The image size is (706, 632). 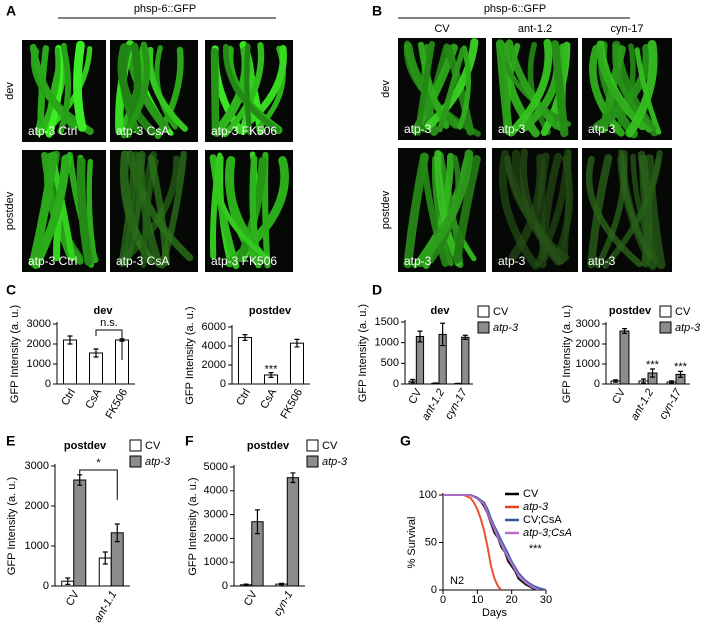 I want to click on legend-label: atp-3;CsA, so click(x=547, y=533).